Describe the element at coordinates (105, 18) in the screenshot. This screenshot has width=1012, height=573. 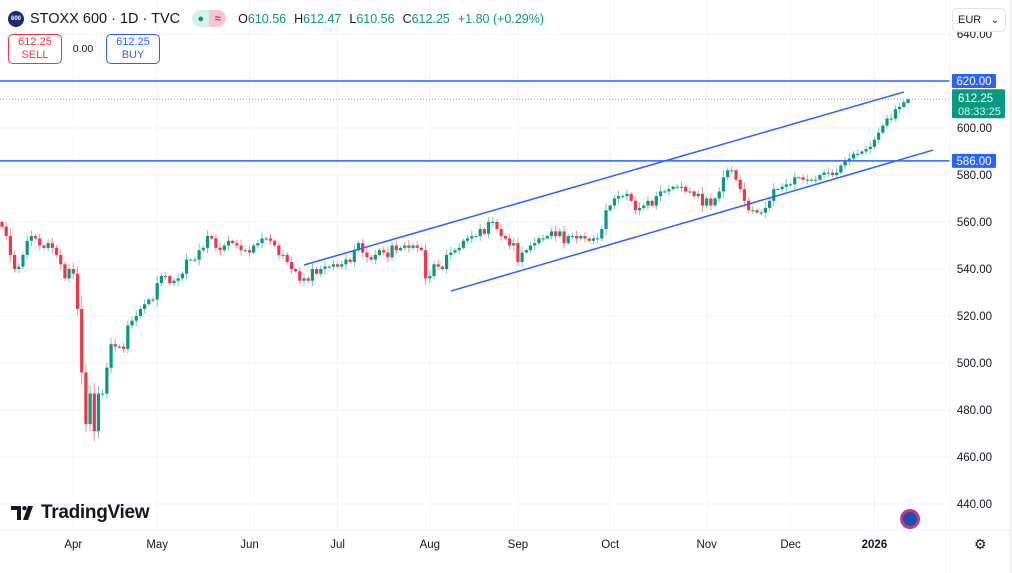
I see `symbol-title: STOXX 600 · 1D · TVC` at that location.